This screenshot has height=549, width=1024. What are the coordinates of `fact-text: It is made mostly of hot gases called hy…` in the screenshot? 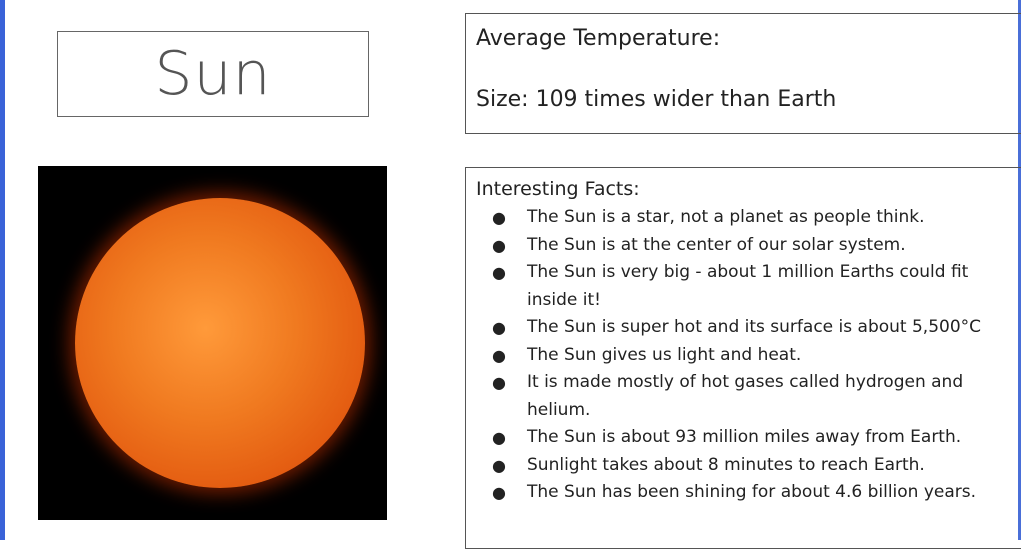 It's located at (745, 396).